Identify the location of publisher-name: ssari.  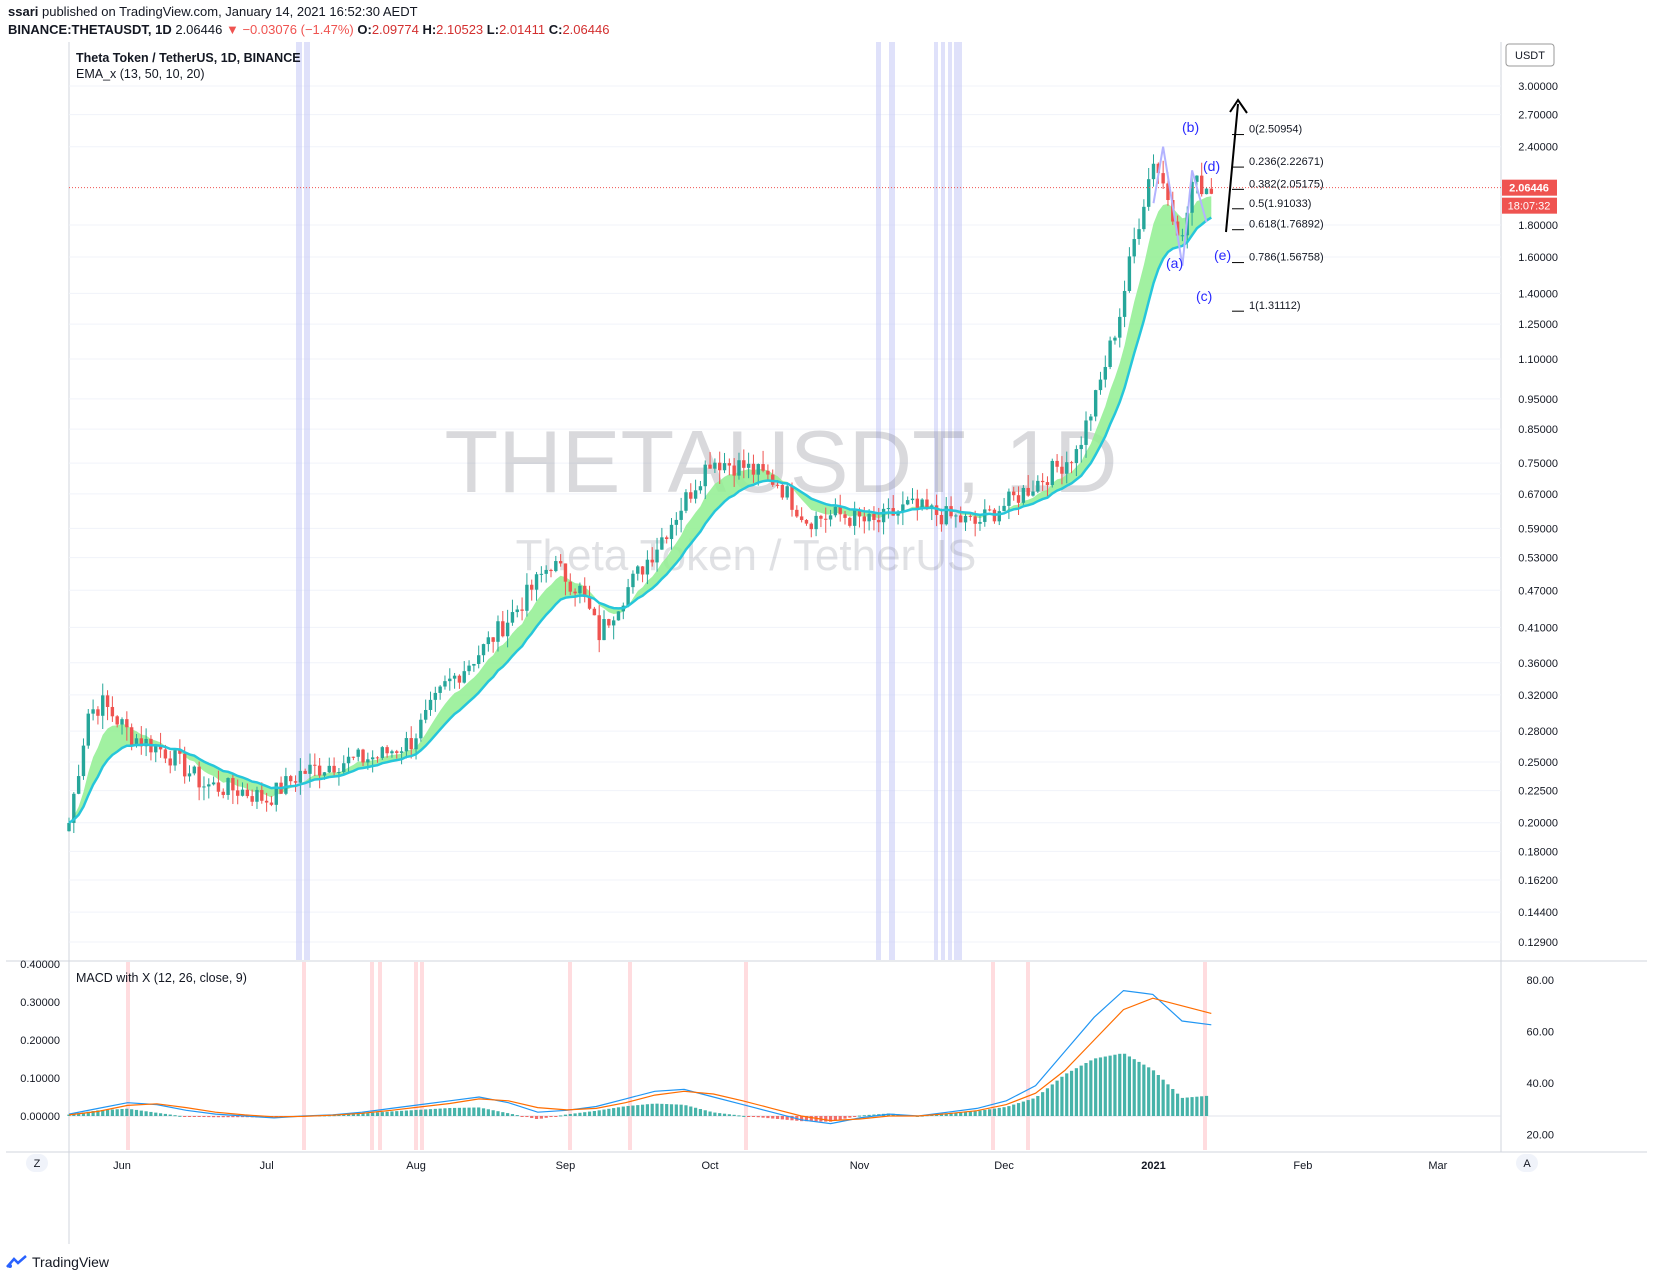
(23, 11).